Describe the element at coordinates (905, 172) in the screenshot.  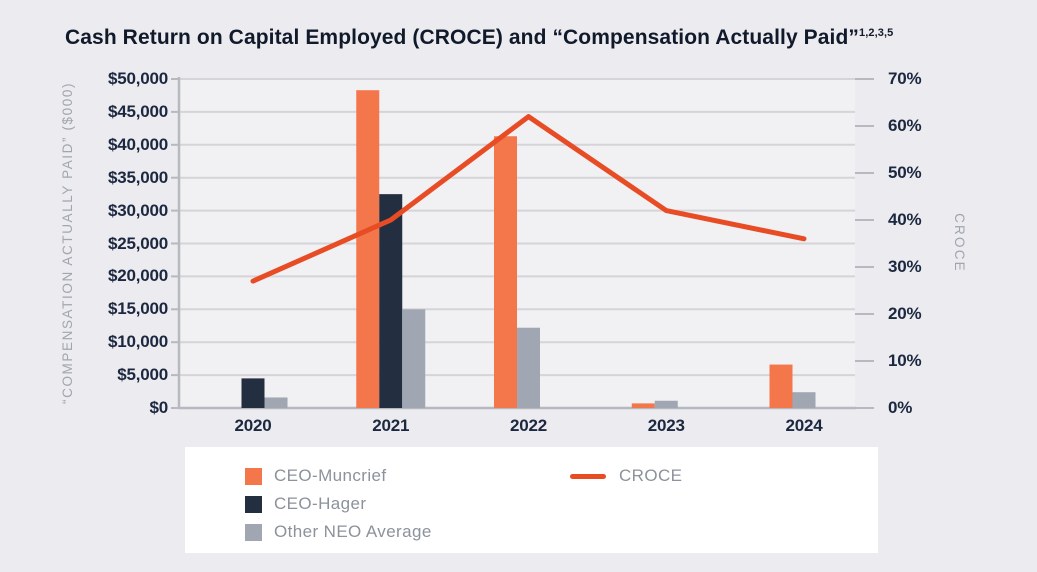
I see `right-axis-tick-label: 50%` at that location.